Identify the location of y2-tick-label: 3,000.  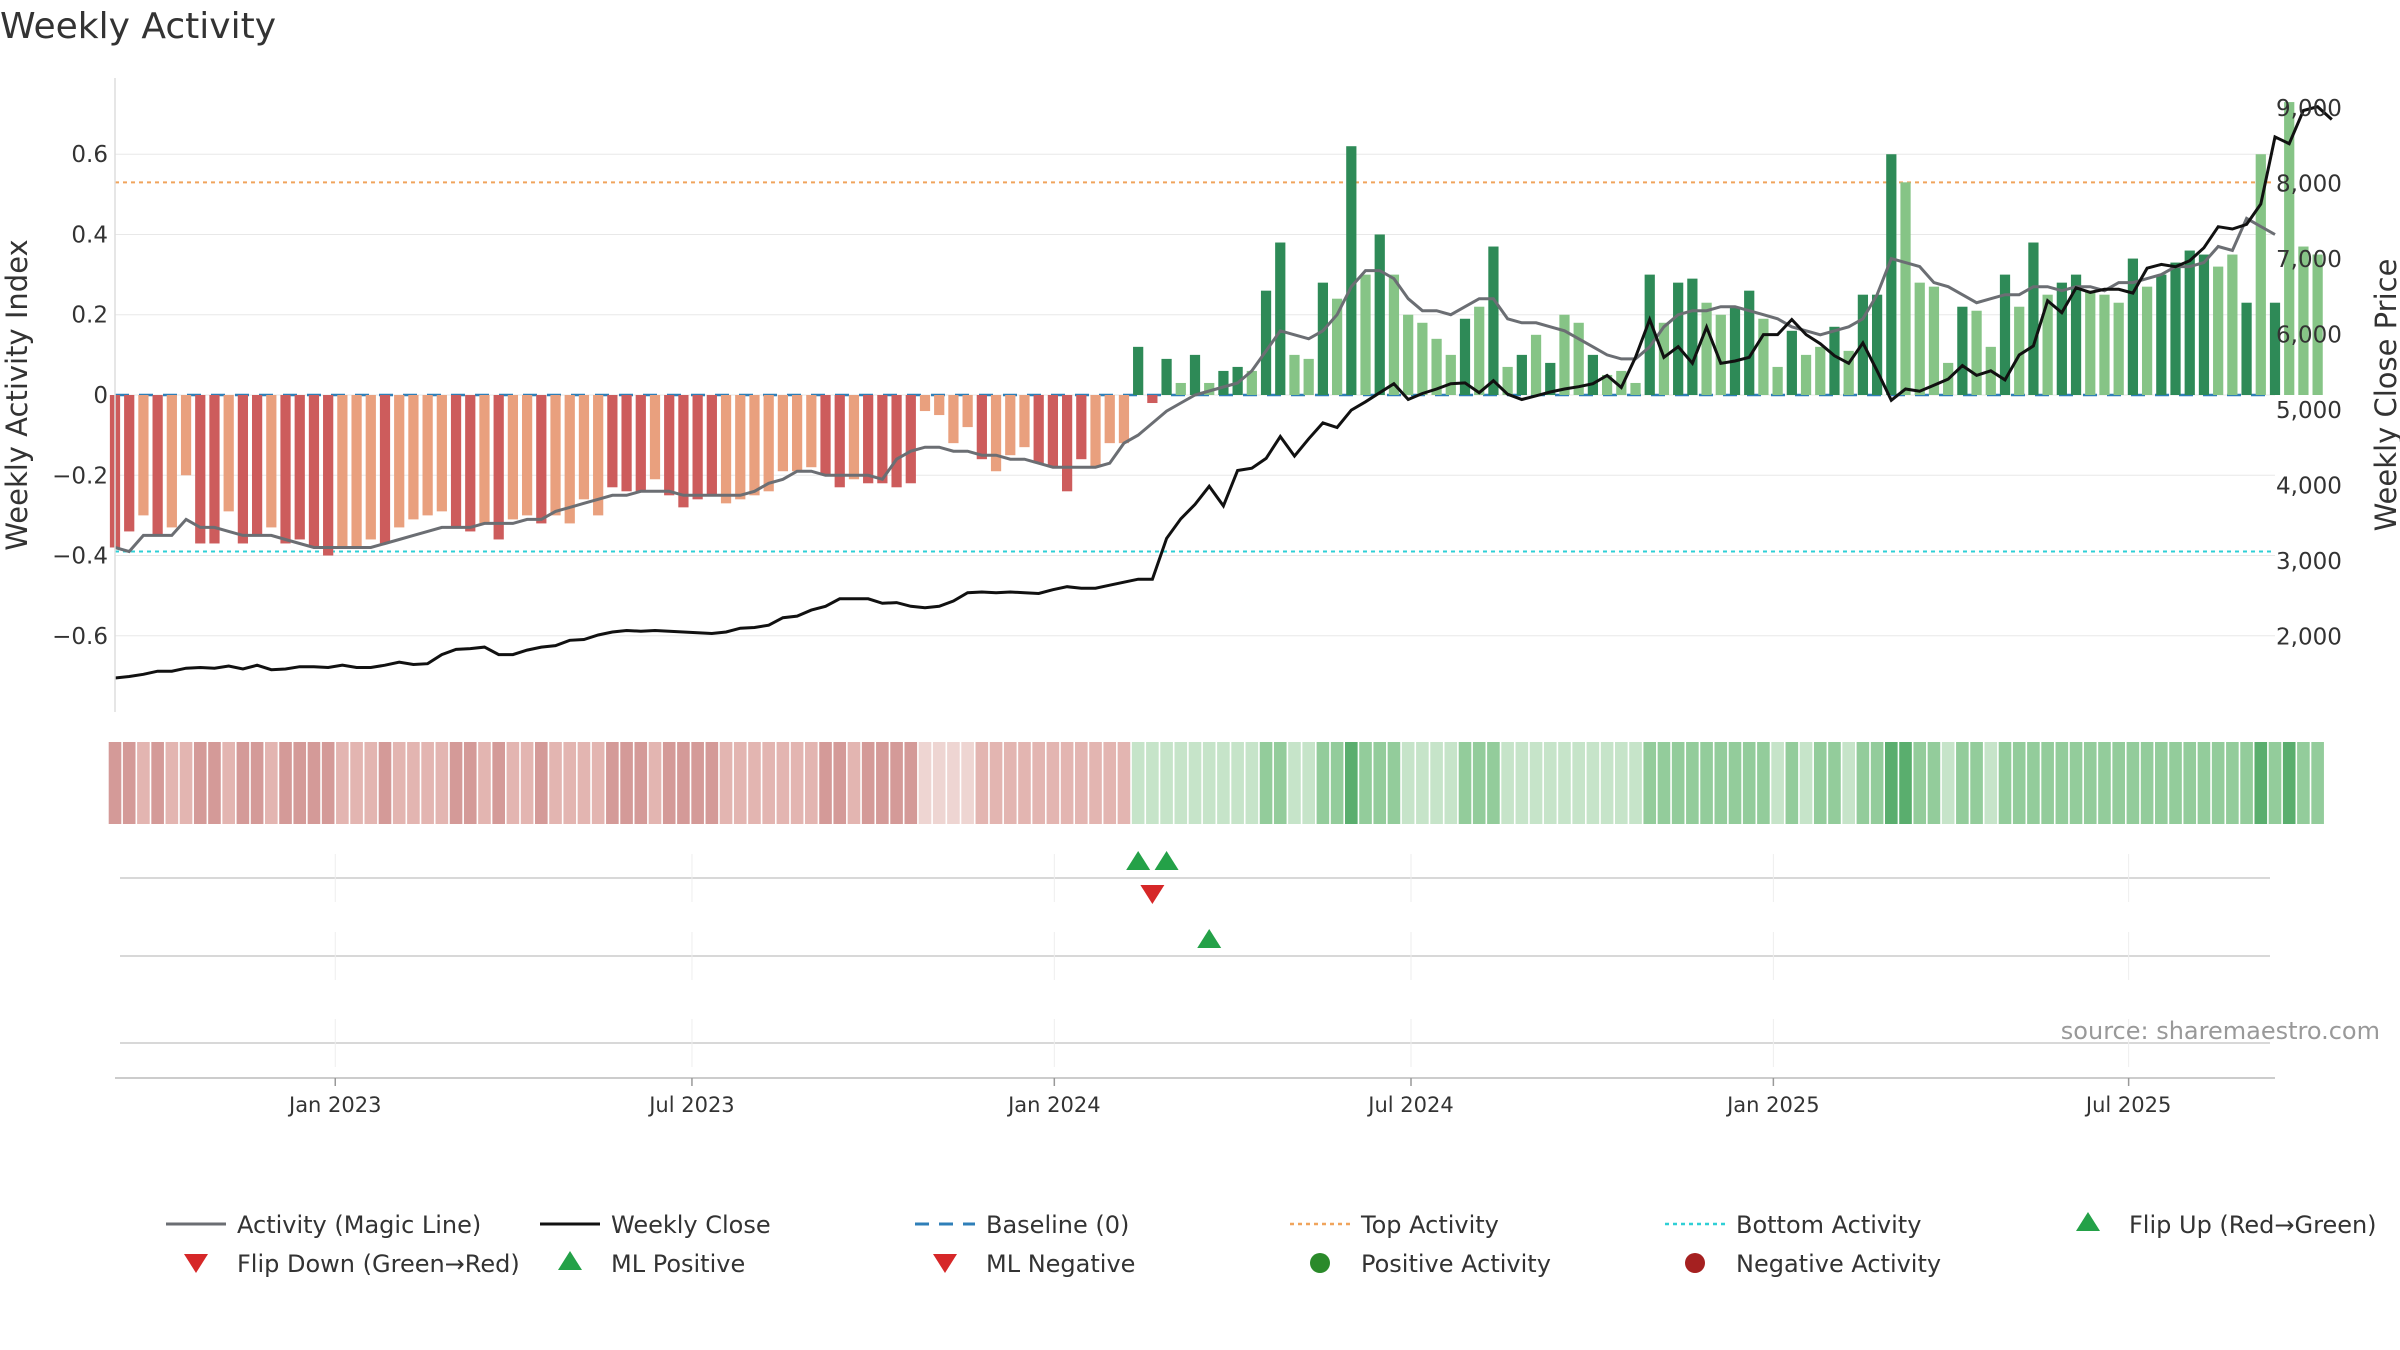
(2309, 562).